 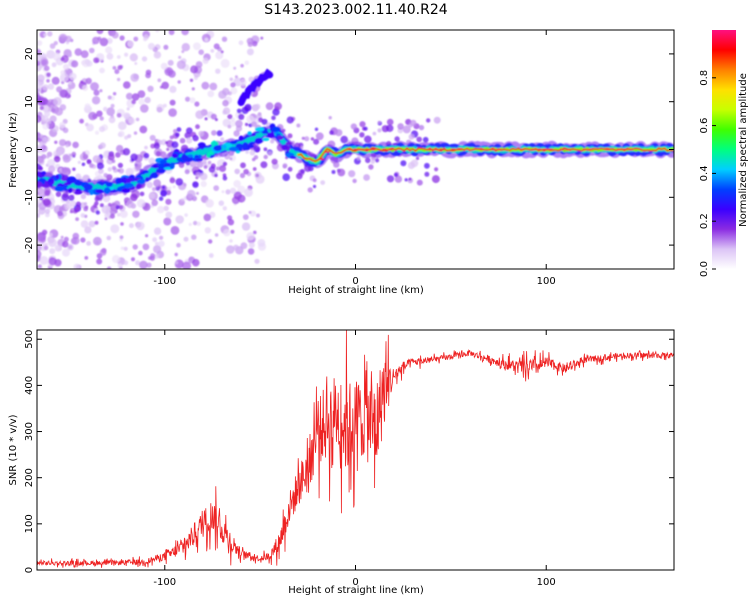 I want to click on snr-xtick-label: -100, so click(x=164, y=582).